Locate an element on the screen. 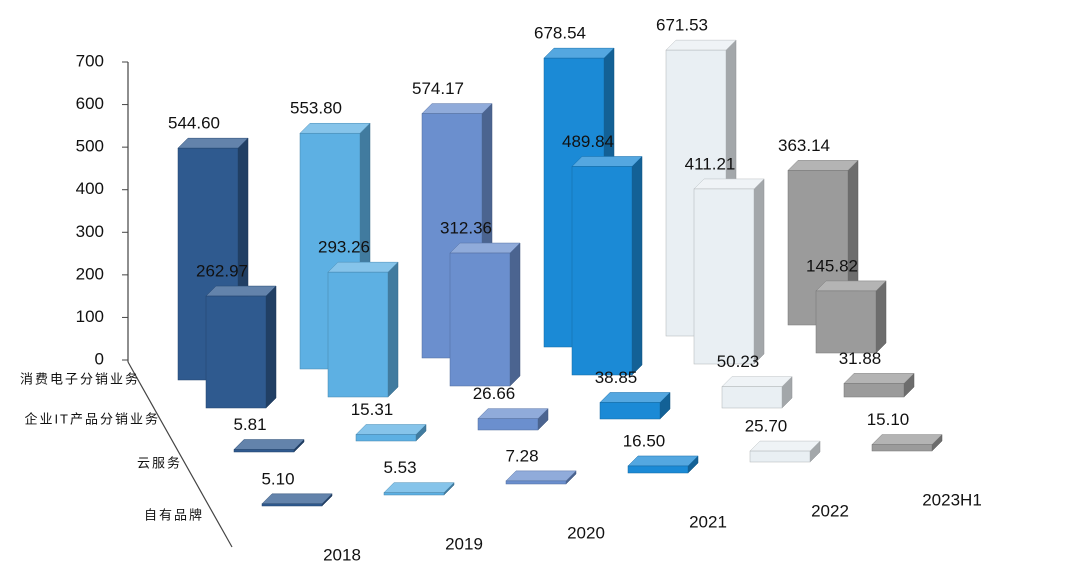  value-label: 7.28 is located at coordinates (521, 455).